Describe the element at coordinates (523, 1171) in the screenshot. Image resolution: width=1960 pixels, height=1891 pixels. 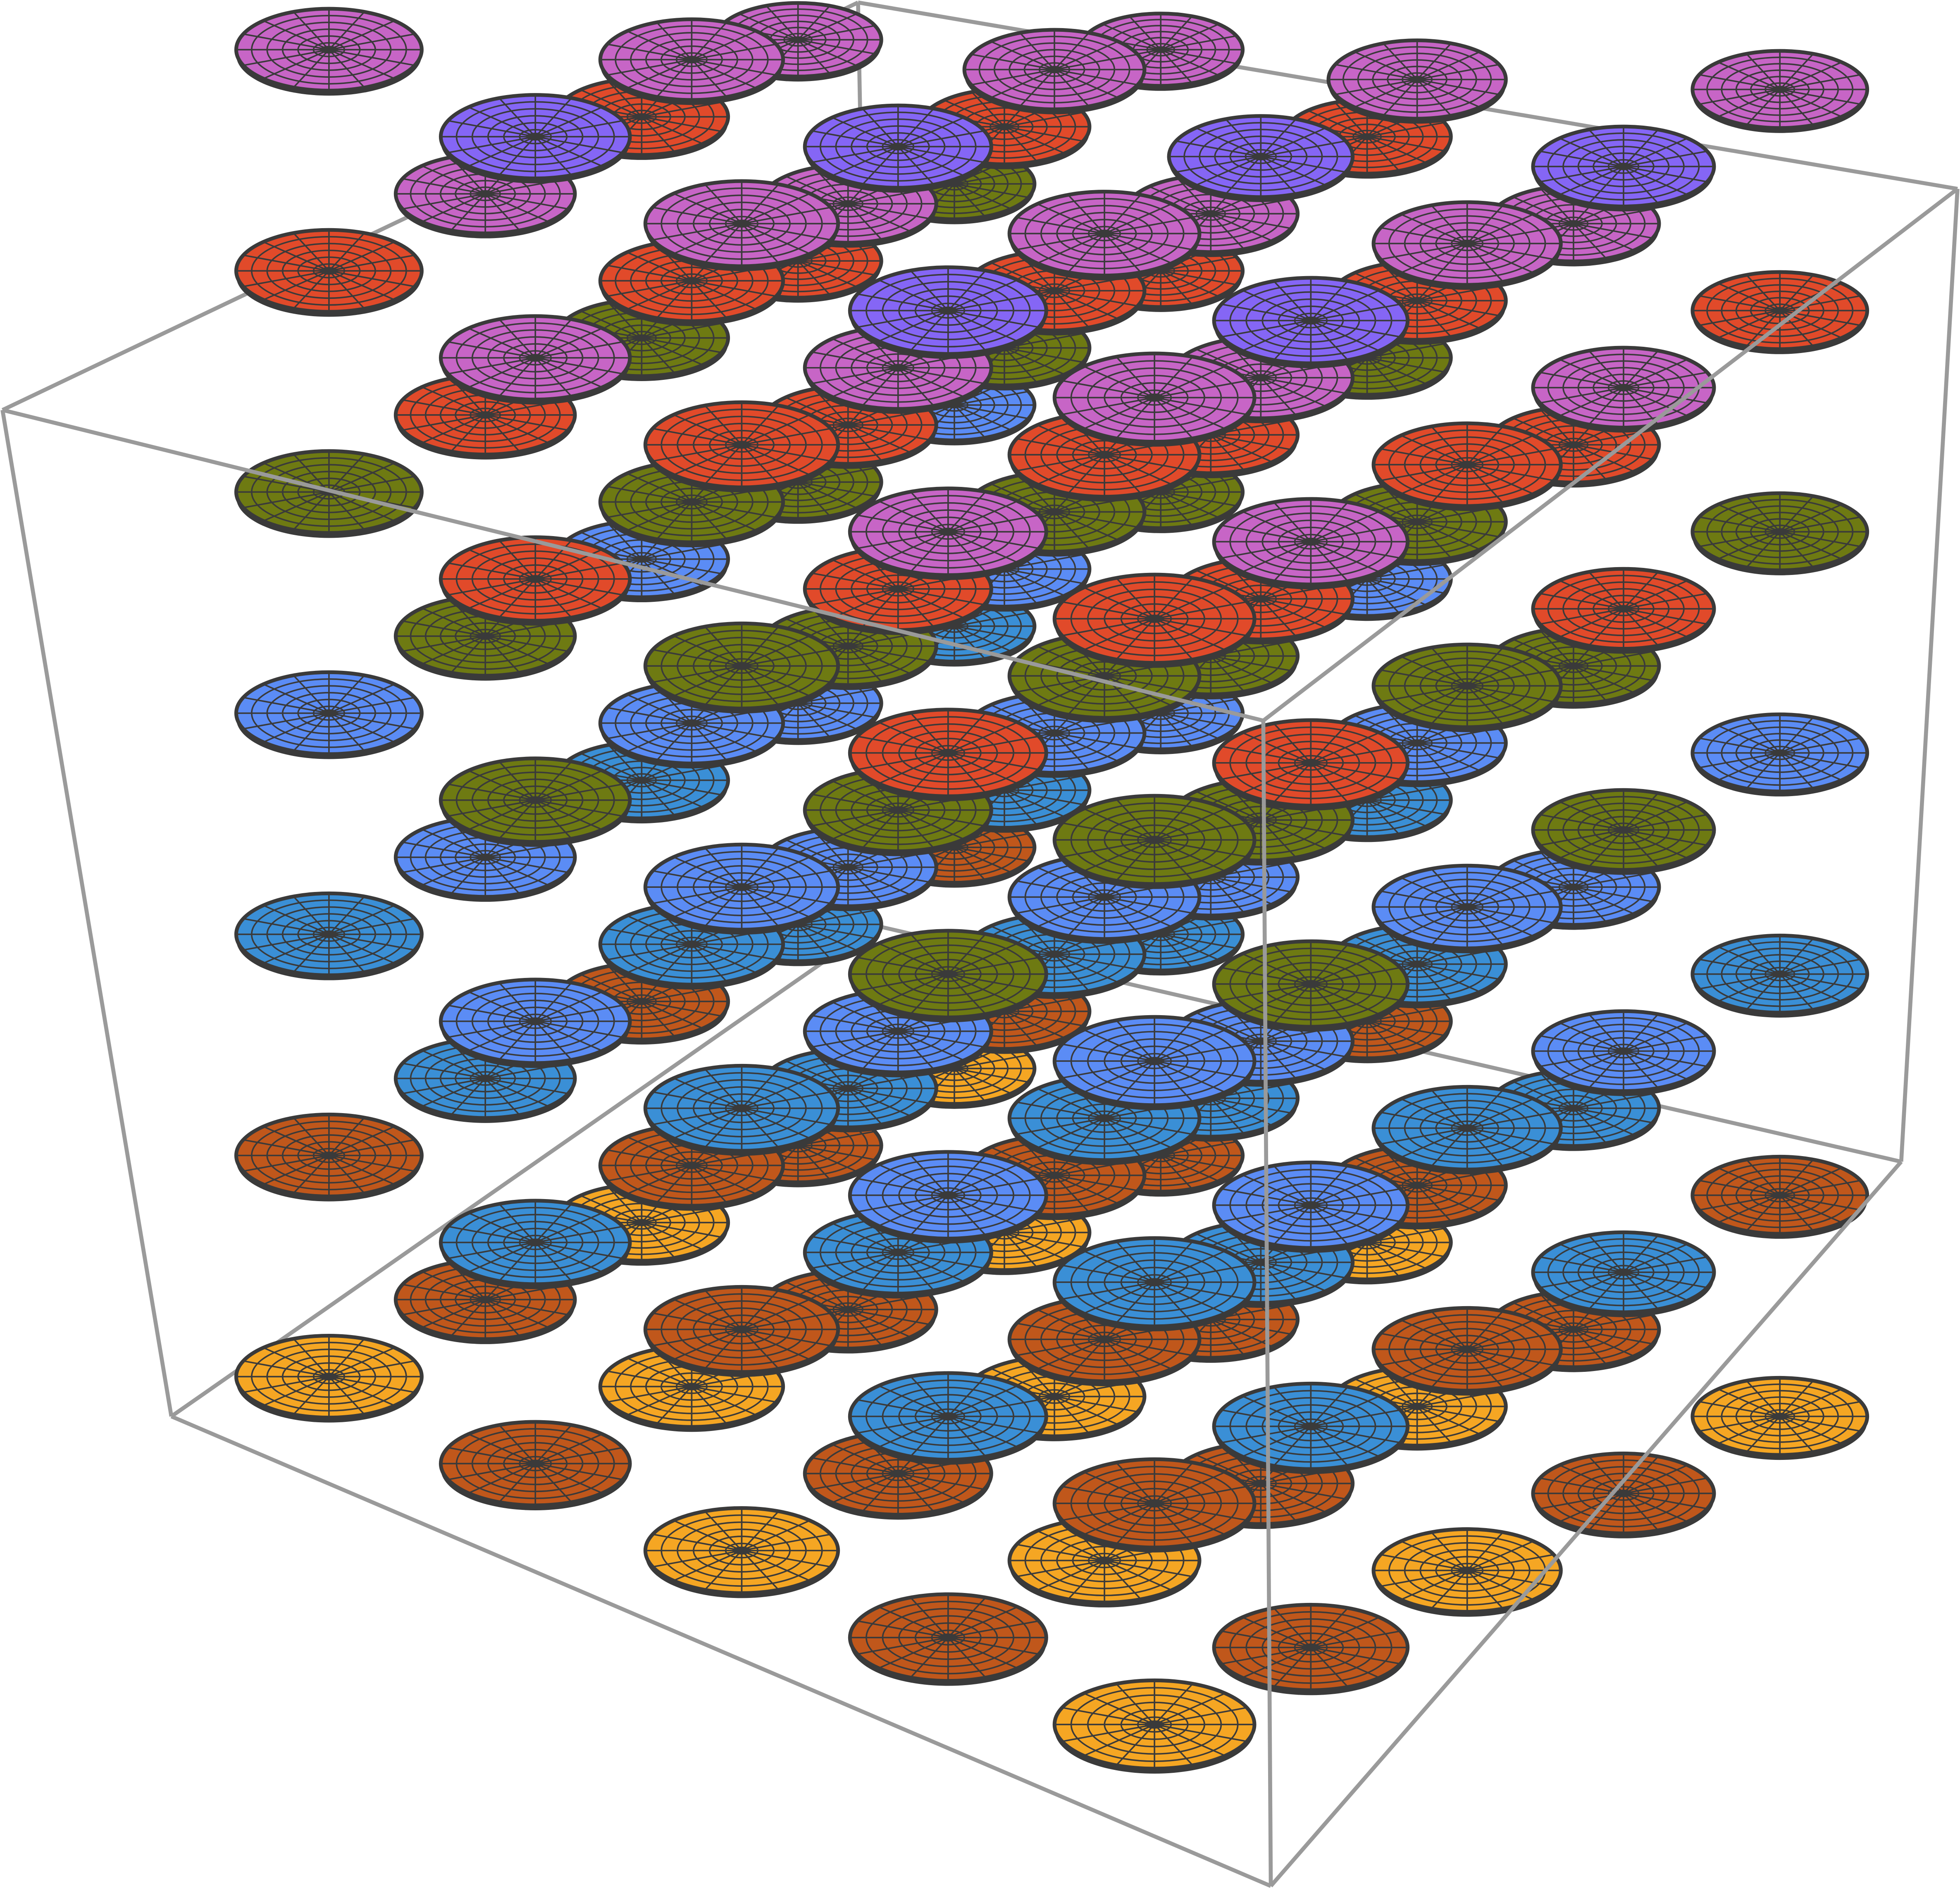
I see `box-edge-bottom-left` at that location.